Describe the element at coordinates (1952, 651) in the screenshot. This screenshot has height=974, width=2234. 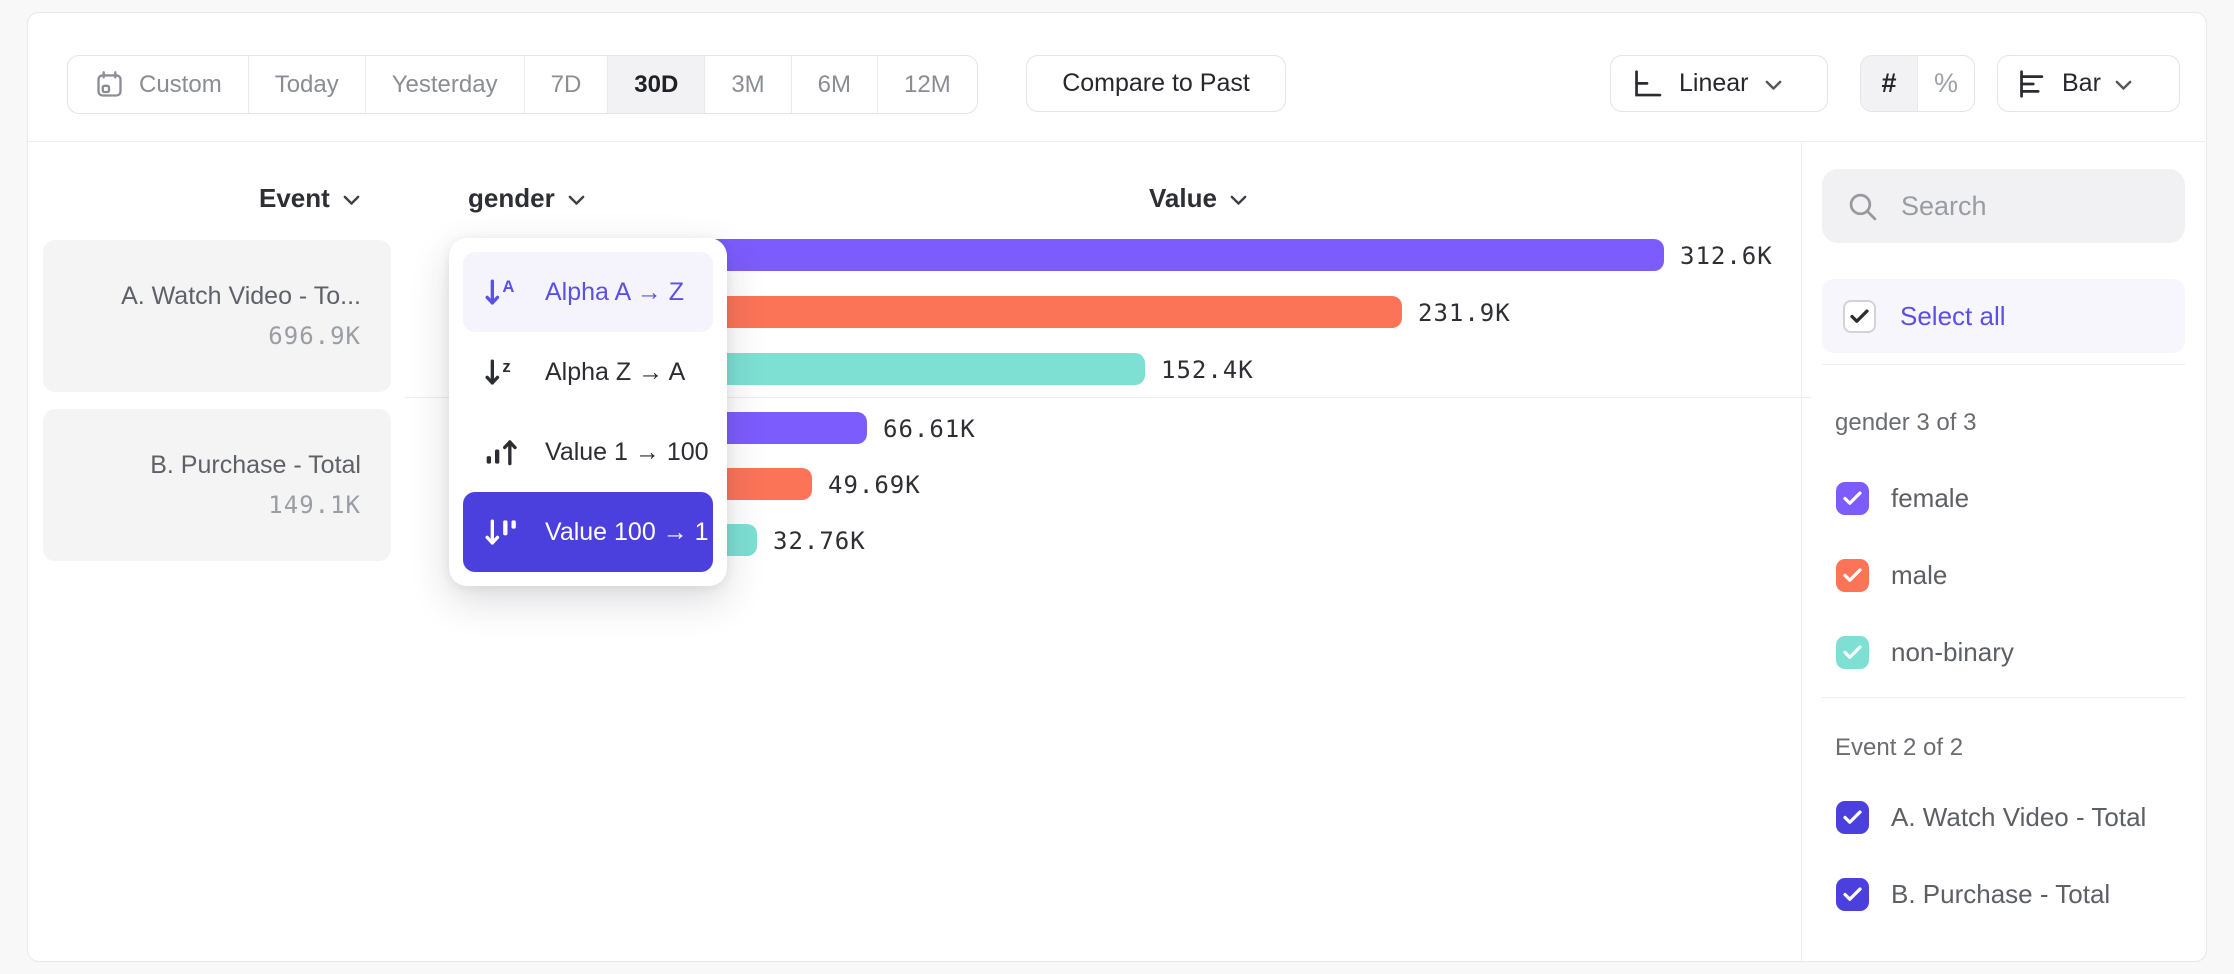
I see `legend-item-label: non-binary` at that location.